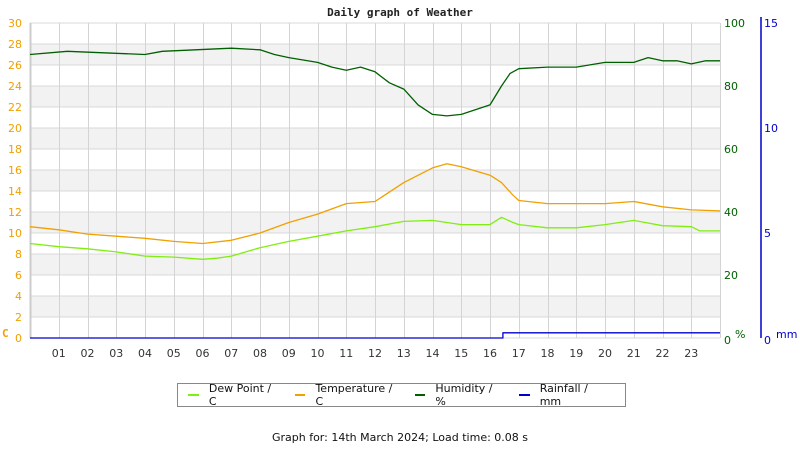  I want to click on left-axis-tick: 26, so click(15, 65).